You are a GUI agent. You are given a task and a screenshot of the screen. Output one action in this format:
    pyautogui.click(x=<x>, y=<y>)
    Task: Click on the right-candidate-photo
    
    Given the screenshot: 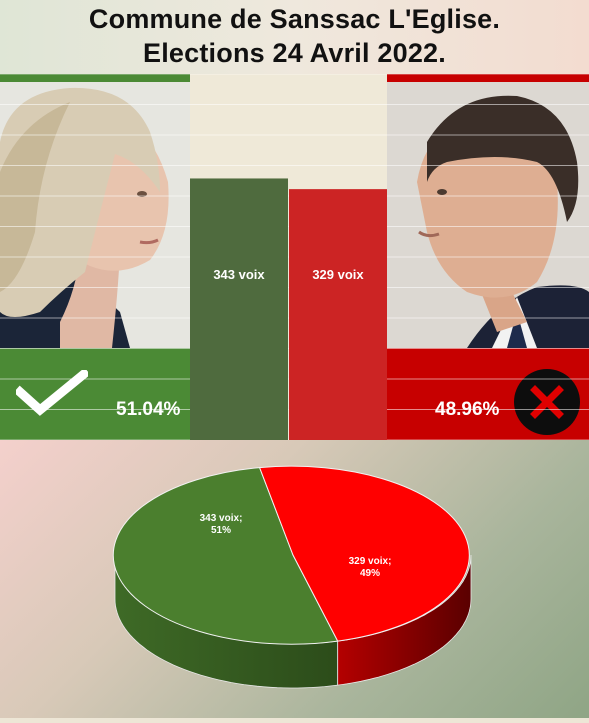 What is the action you would take?
    pyautogui.click(x=488, y=215)
    